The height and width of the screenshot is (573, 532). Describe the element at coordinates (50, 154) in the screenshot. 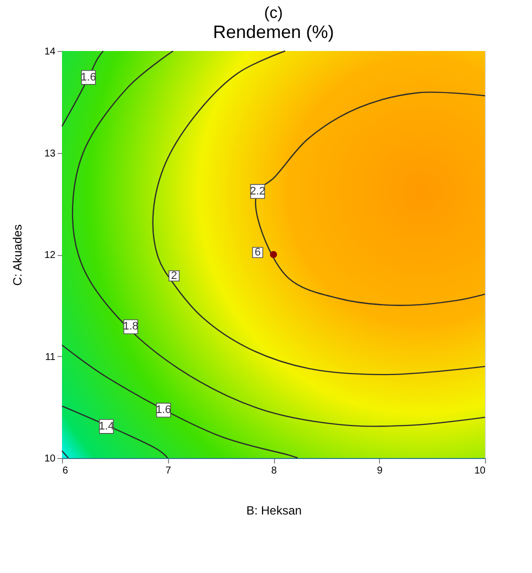

I see `y-tick-label: 13` at that location.